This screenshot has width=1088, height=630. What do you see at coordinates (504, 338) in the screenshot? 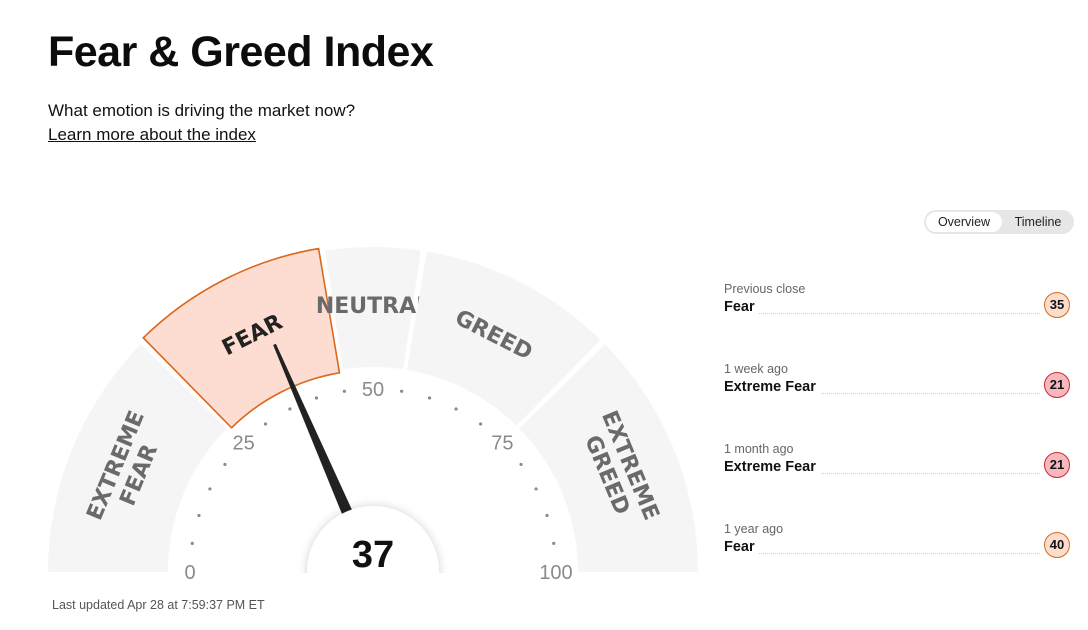
I see `gauge-segment-greed` at bounding box center [504, 338].